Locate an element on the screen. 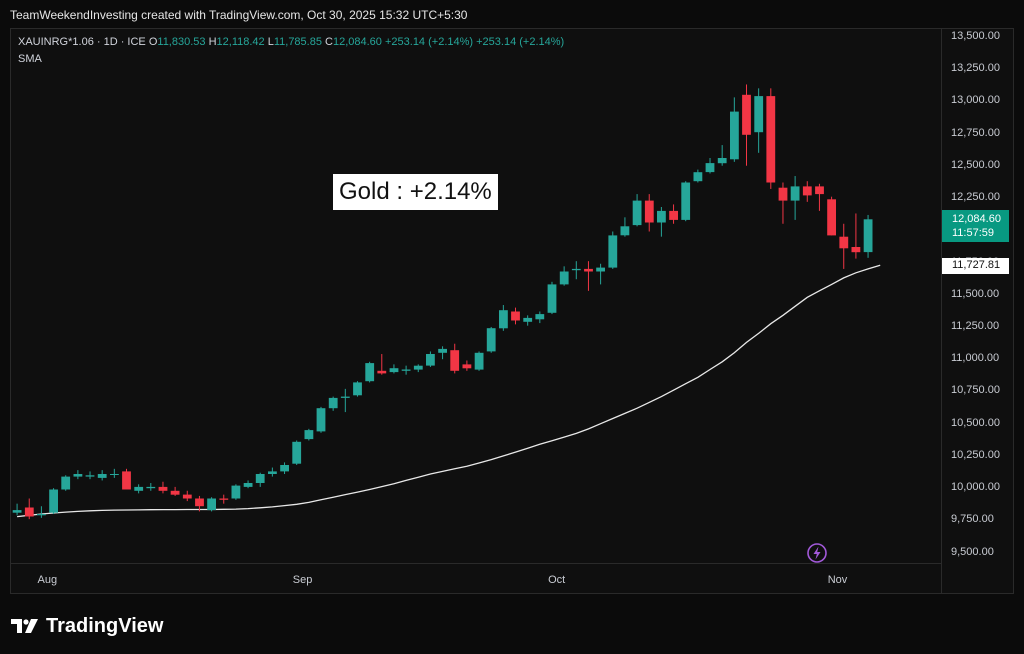 The image size is (1024, 654). lightning-alert-icon is located at coordinates (817, 553).